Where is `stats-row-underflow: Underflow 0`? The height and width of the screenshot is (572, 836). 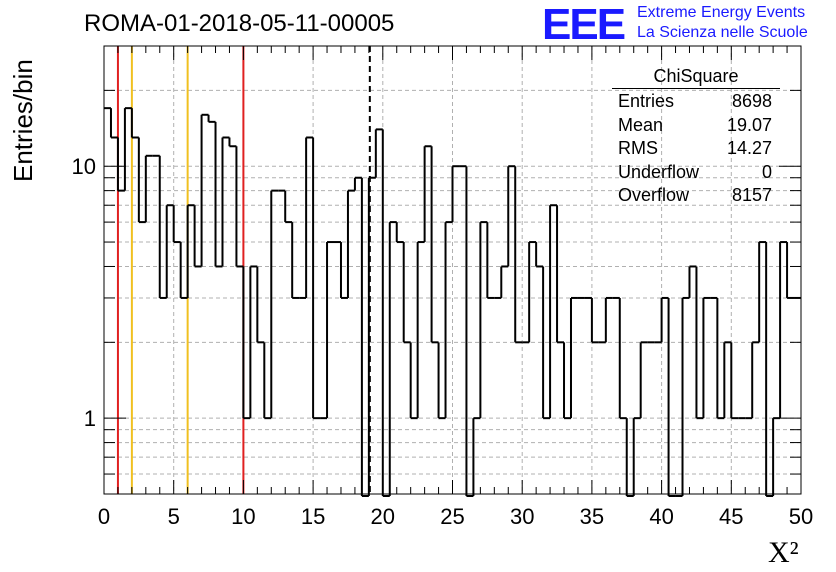
stats-row-underflow: Underflow 0 is located at coordinates (696, 173).